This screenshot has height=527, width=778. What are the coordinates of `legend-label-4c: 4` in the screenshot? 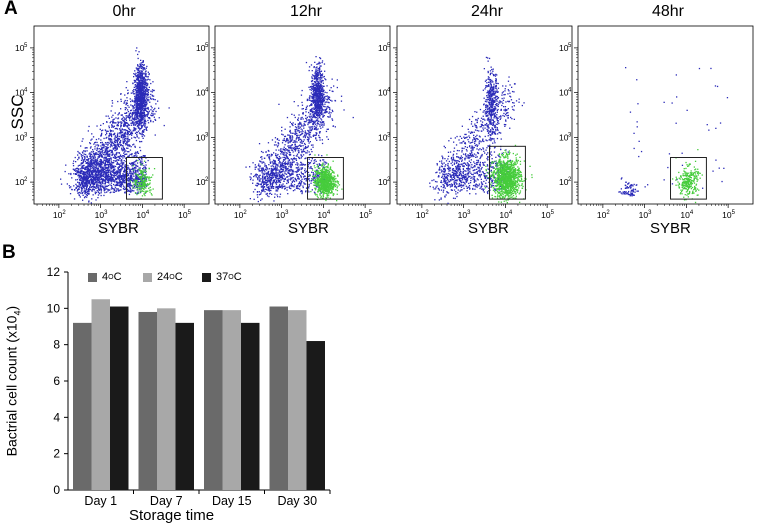 It's located at (105, 277).